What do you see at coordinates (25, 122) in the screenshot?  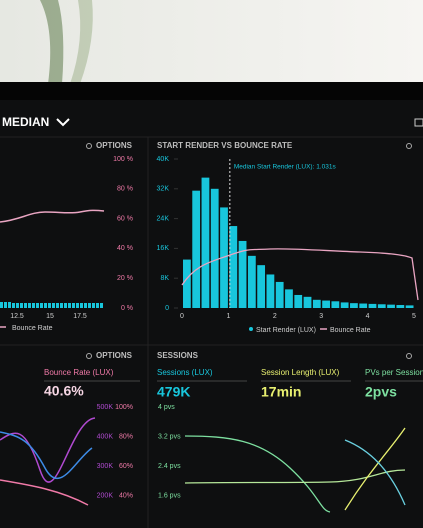 I see `header-title: MEDIAN` at bounding box center [25, 122].